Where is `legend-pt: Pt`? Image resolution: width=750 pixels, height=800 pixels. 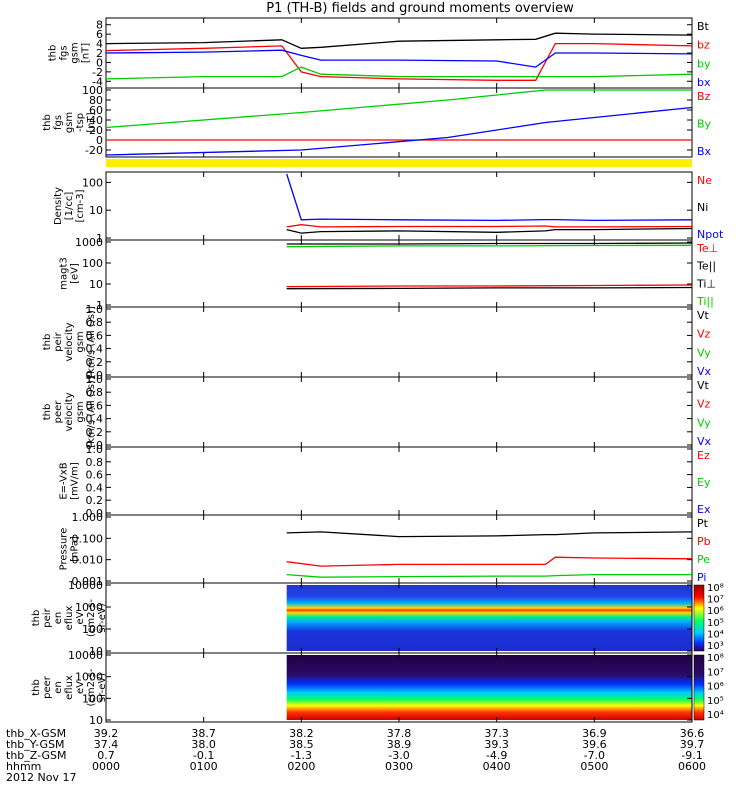
legend-pt: Pt is located at coordinates (703, 523).